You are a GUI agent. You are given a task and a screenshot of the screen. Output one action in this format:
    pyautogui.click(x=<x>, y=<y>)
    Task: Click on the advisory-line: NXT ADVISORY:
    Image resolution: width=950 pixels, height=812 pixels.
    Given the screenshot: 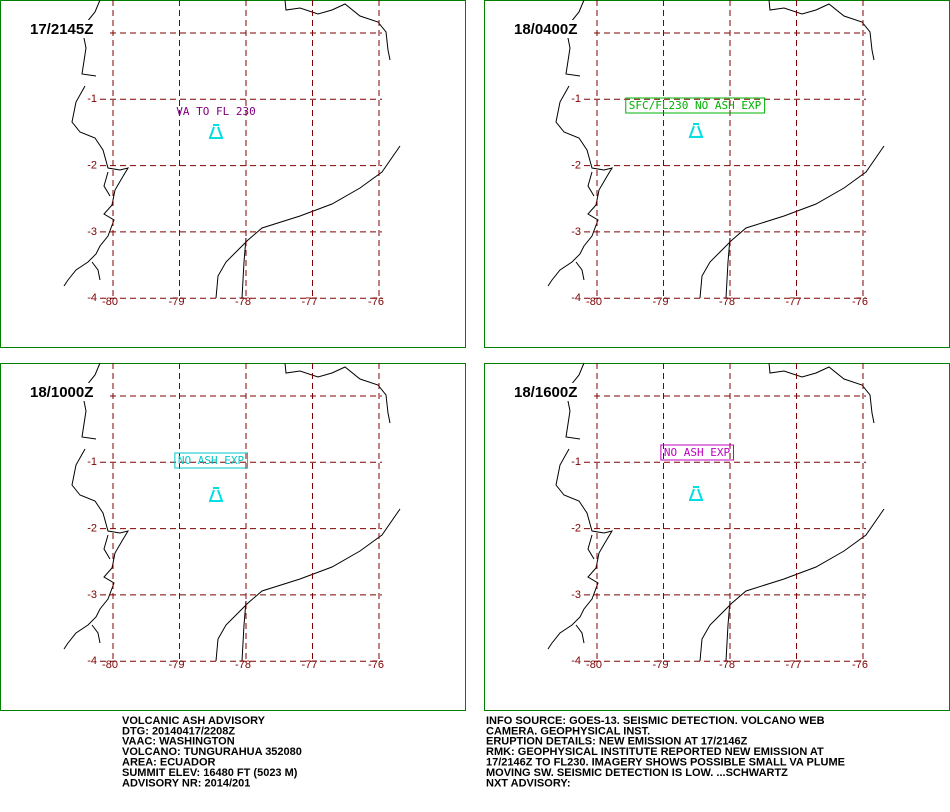 What is the action you would take?
    pyautogui.click(x=528, y=783)
    